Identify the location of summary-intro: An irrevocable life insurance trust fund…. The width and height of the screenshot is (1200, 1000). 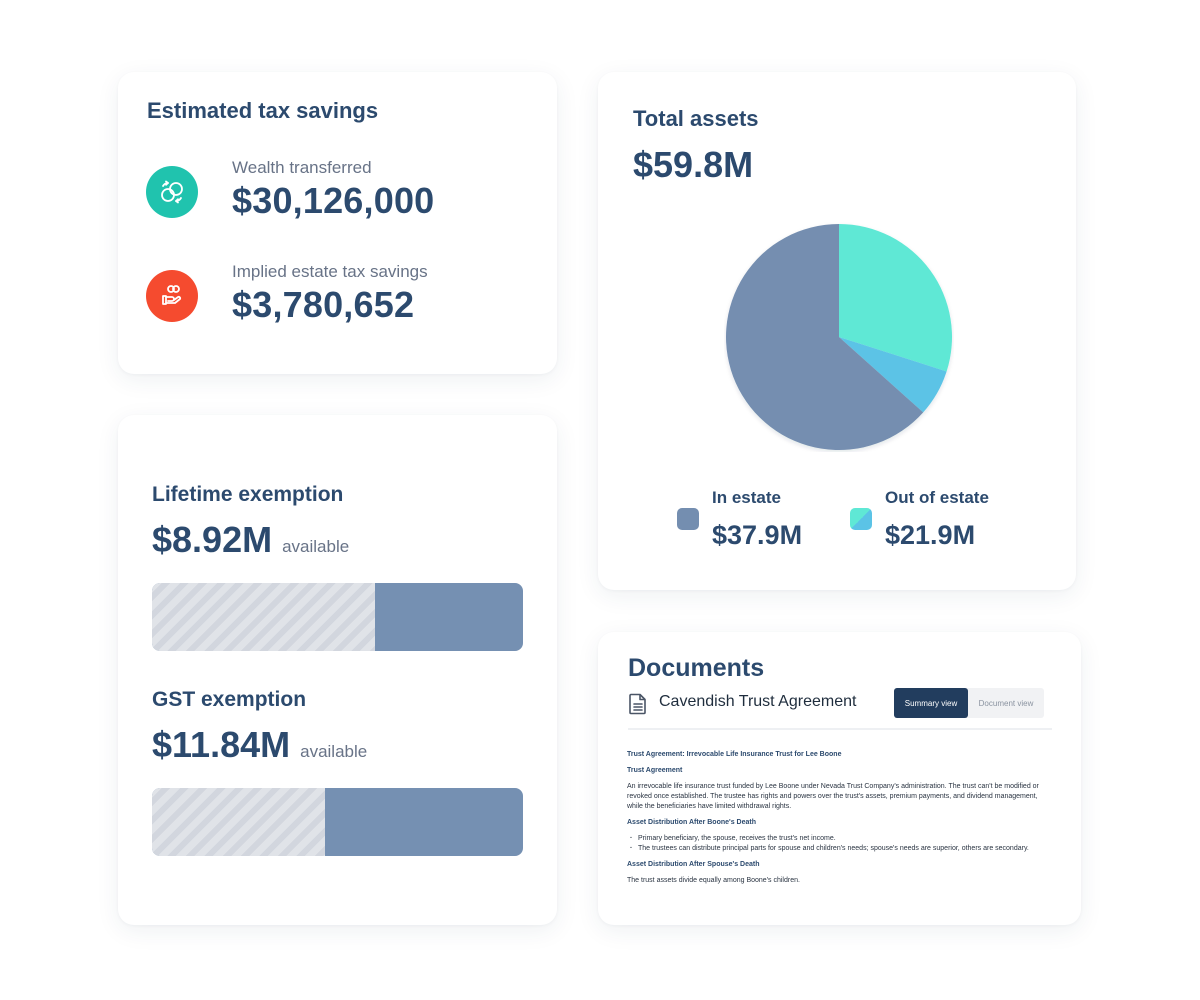
(833, 796).